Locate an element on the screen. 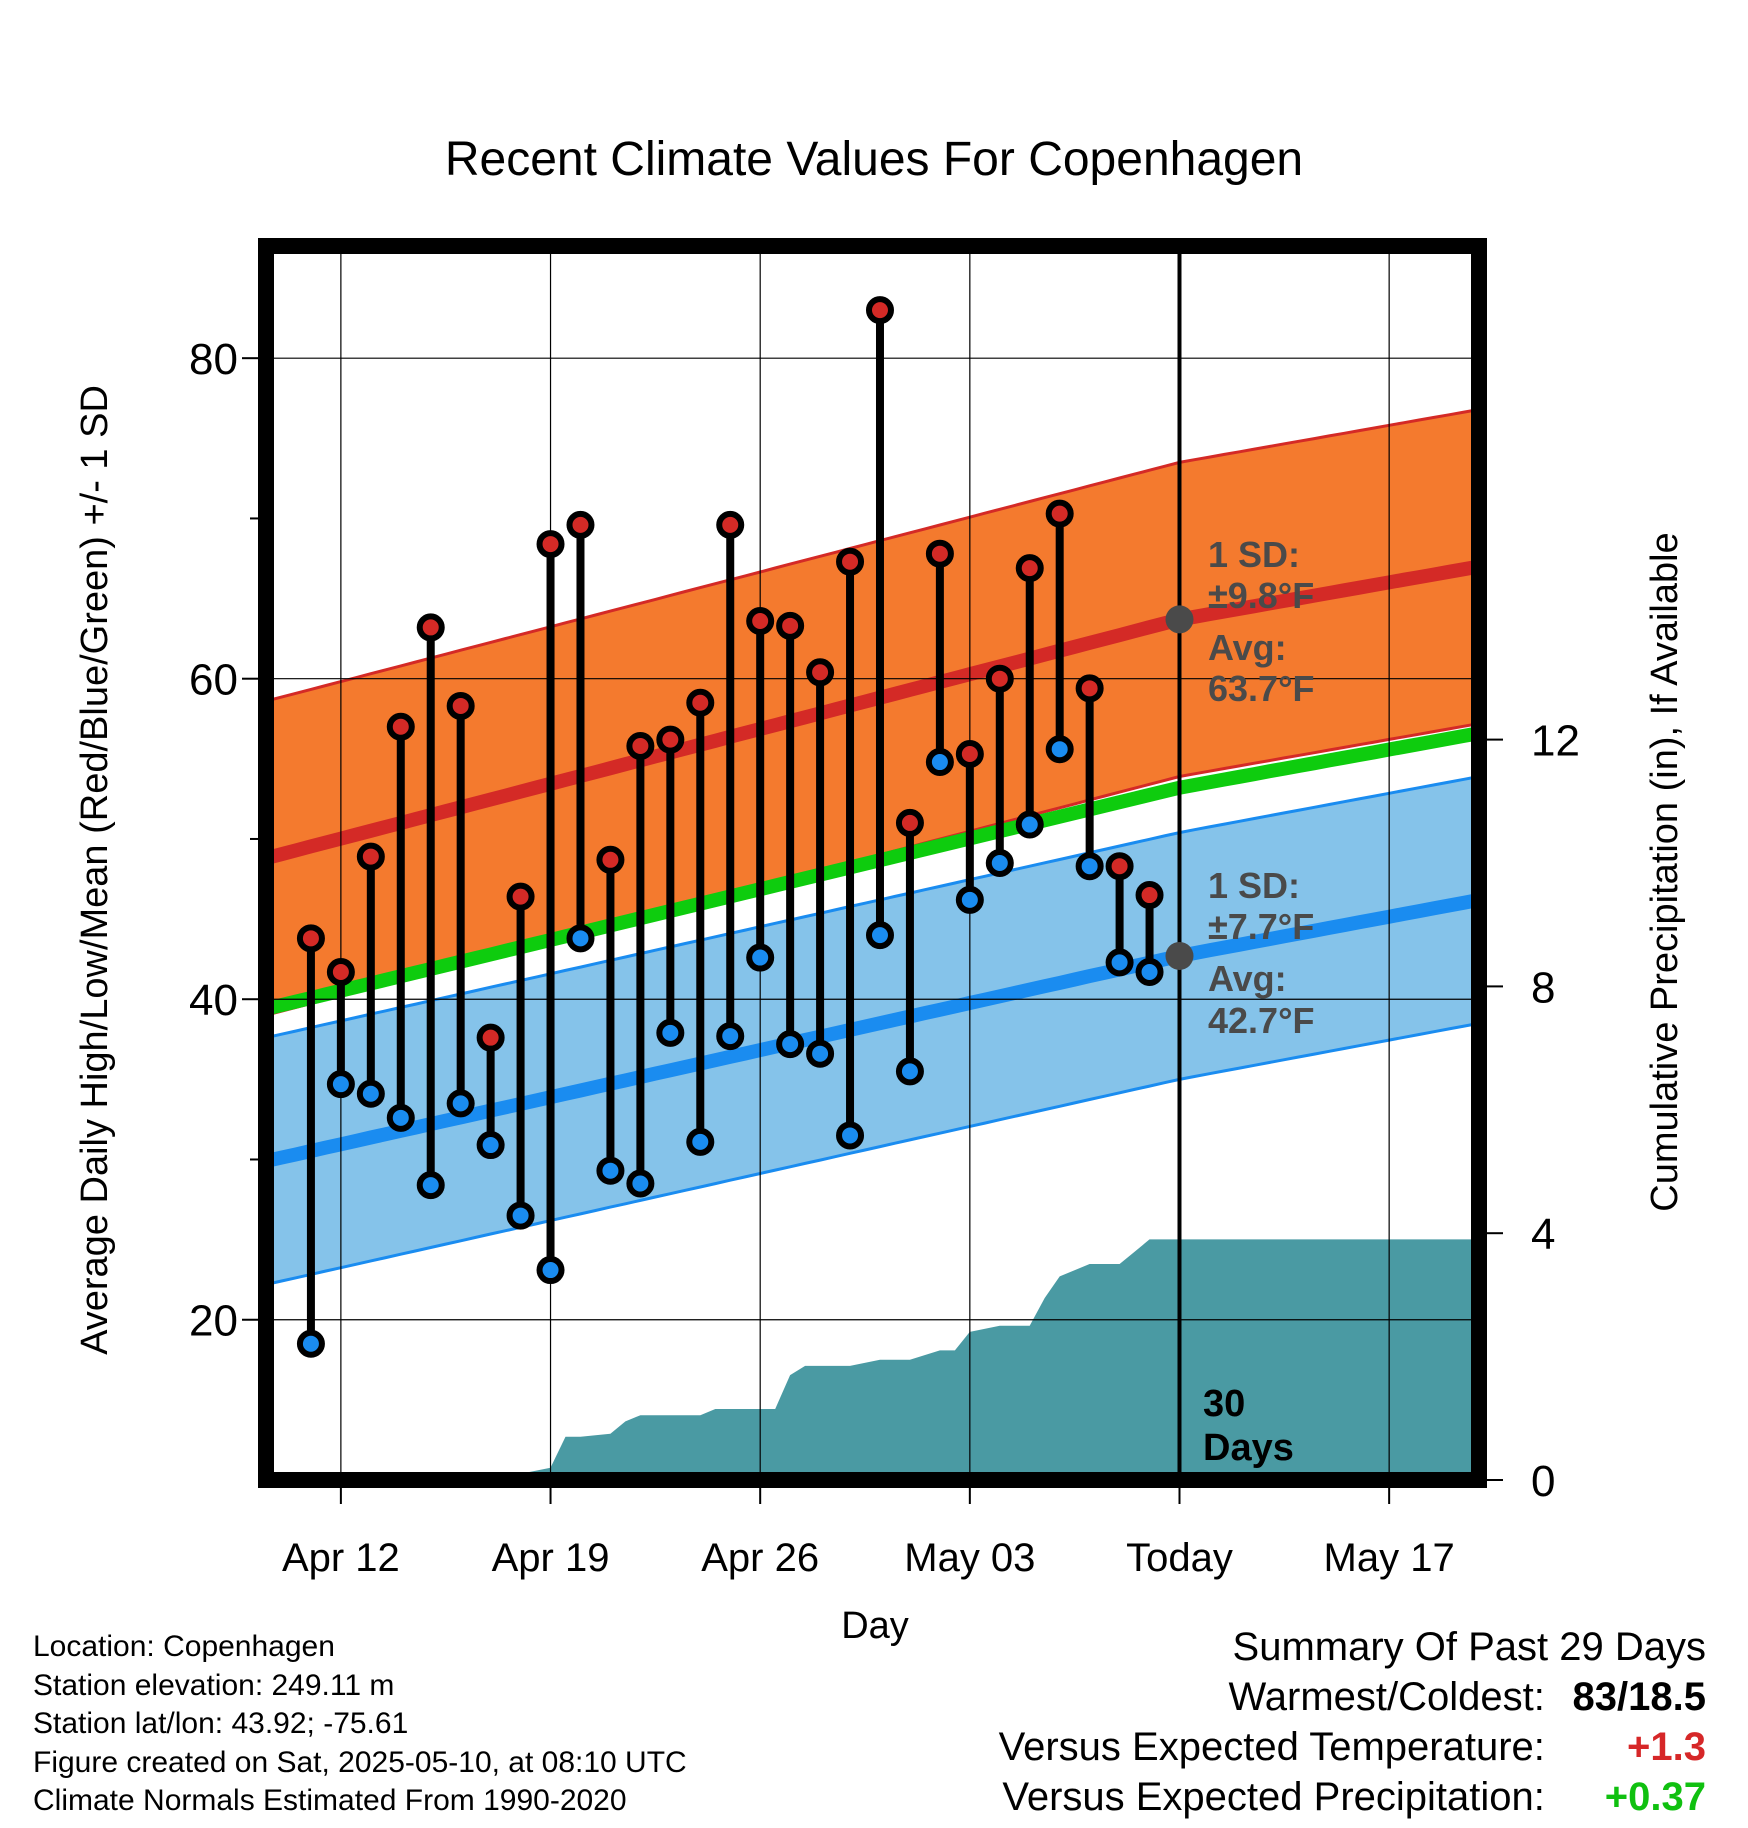 The image size is (1748, 1828). y-left-tick-label: 40 is located at coordinates (213, 1000).